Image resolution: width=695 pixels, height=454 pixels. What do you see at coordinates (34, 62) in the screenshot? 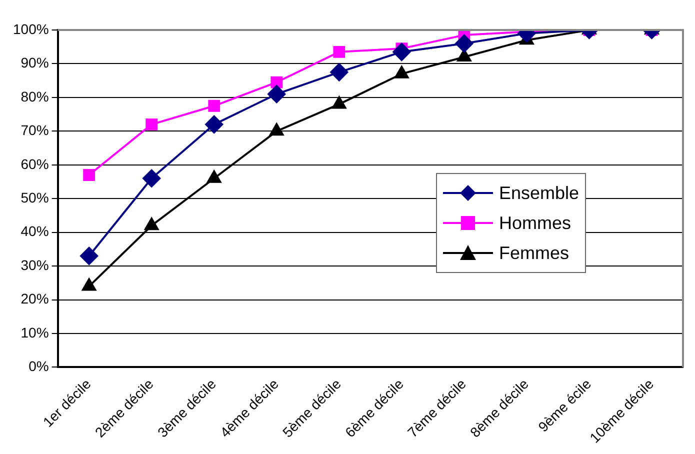
I see `y-tick-label: 90%` at bounding box center [34, 62].